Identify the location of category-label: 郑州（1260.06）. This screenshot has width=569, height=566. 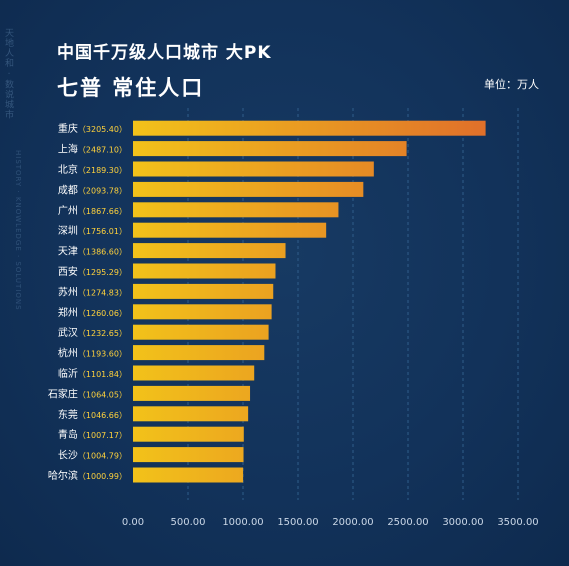
(92, 312).